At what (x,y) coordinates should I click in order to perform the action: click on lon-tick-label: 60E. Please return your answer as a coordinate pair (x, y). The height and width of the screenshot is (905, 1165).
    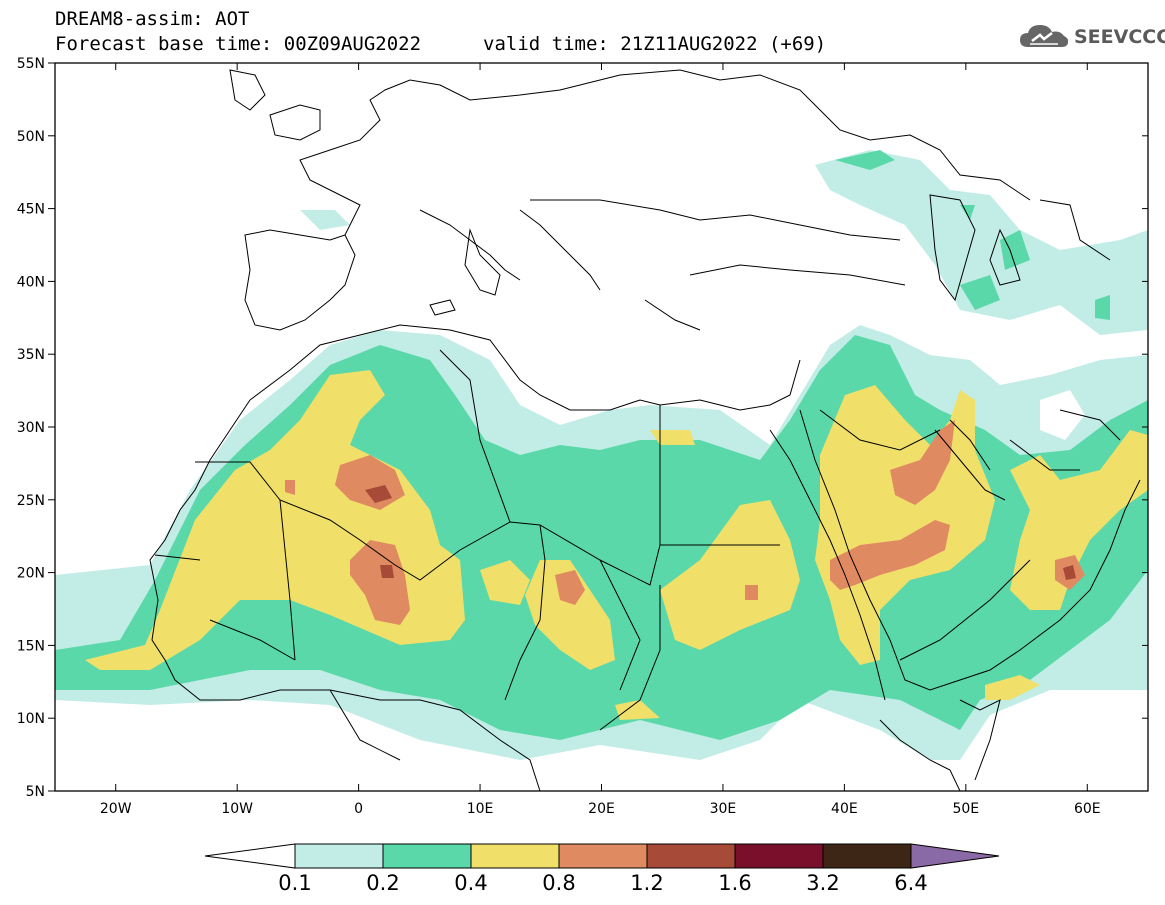
    Looking at the image, I should click on (1087, 809).